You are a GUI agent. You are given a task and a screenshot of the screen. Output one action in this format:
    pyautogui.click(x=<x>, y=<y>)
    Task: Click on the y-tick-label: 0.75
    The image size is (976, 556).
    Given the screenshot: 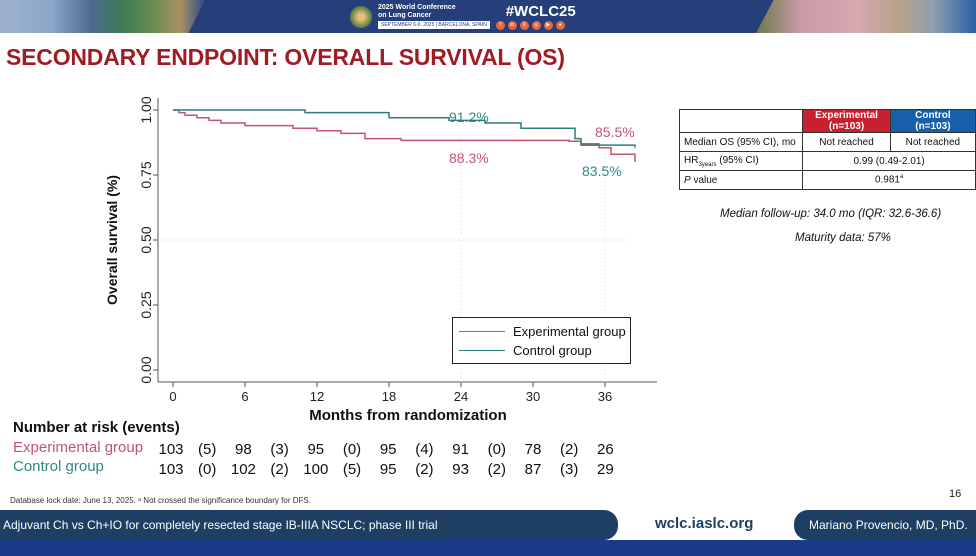 What is the action you would take?
    pyautogui.click(x=146, y=175)
    